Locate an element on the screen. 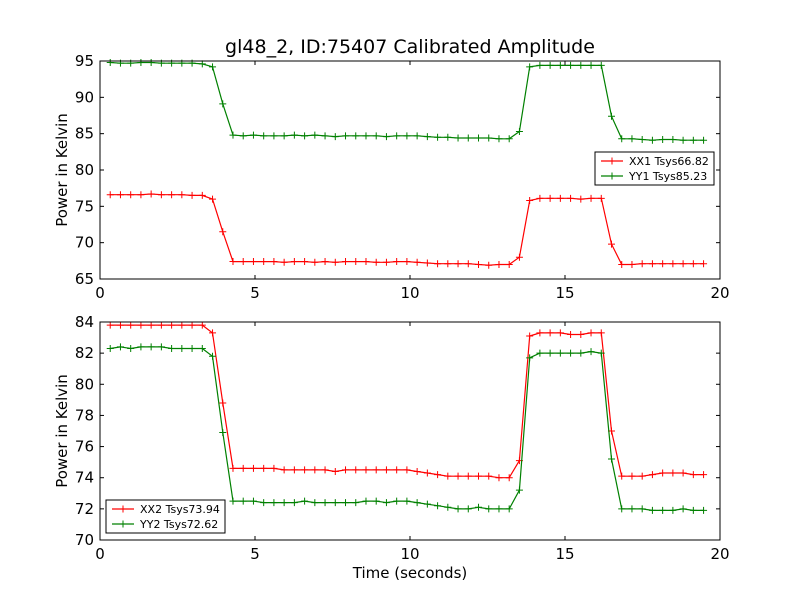 The width and height of the screenshot is (800, 605). y-tick-label: 76 is located at coordinates (84, 447).